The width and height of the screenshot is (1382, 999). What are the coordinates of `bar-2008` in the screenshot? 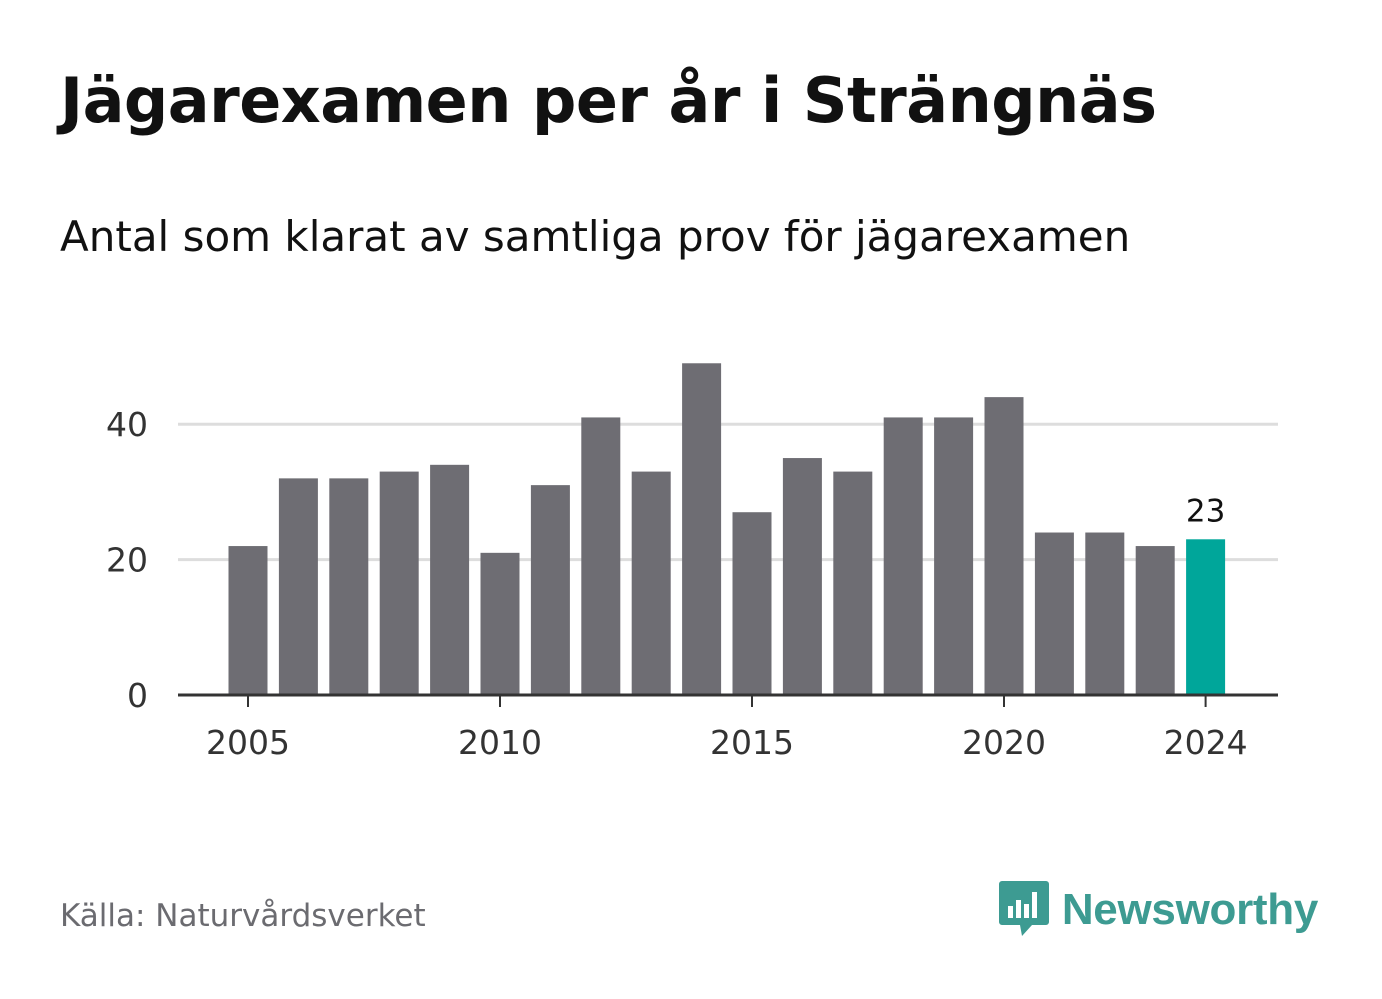 It's located at (399, 583).